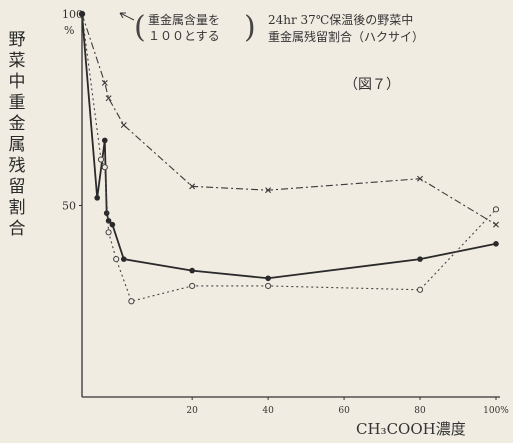  I want to click on normalization-note: ( 重金属含量を １００とする ), so click(195, 27).